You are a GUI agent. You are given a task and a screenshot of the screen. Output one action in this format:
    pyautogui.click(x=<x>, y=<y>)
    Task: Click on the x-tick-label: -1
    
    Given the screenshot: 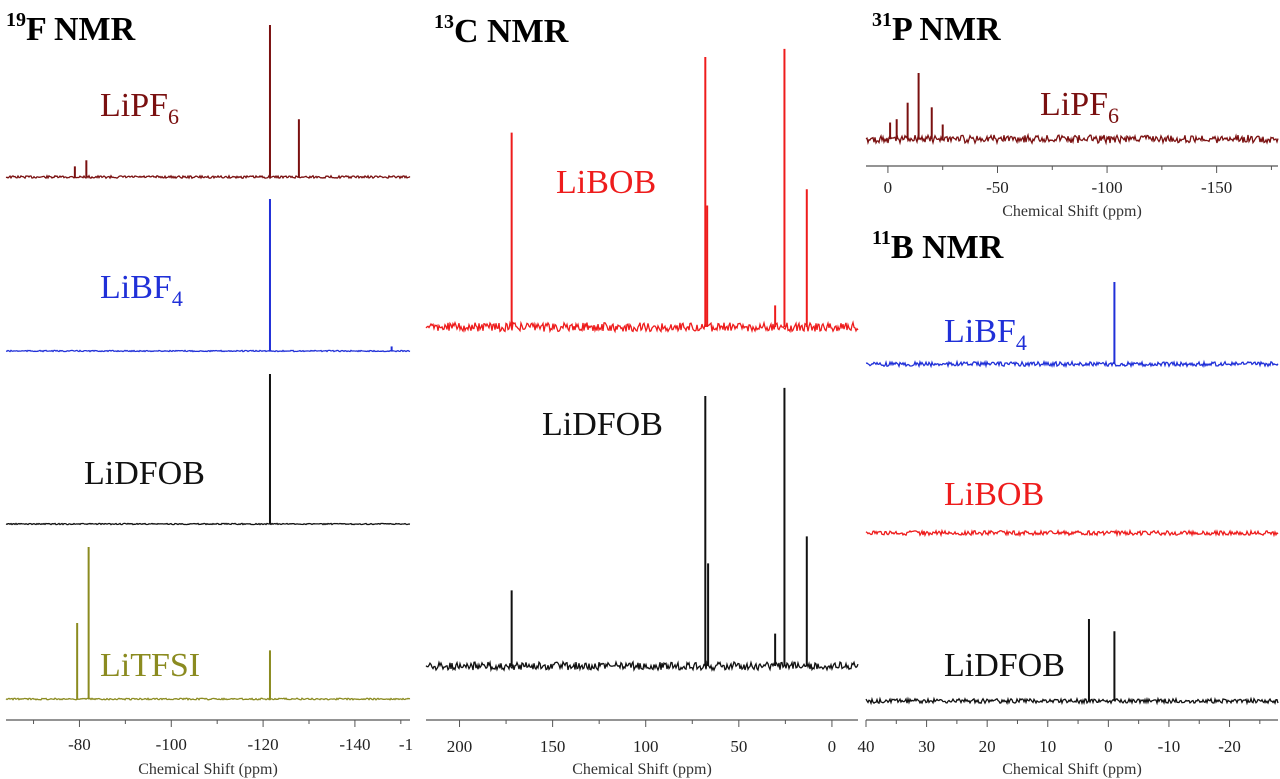 What is the action you would take?
    pyautogui.click(x=406, y=744)
    